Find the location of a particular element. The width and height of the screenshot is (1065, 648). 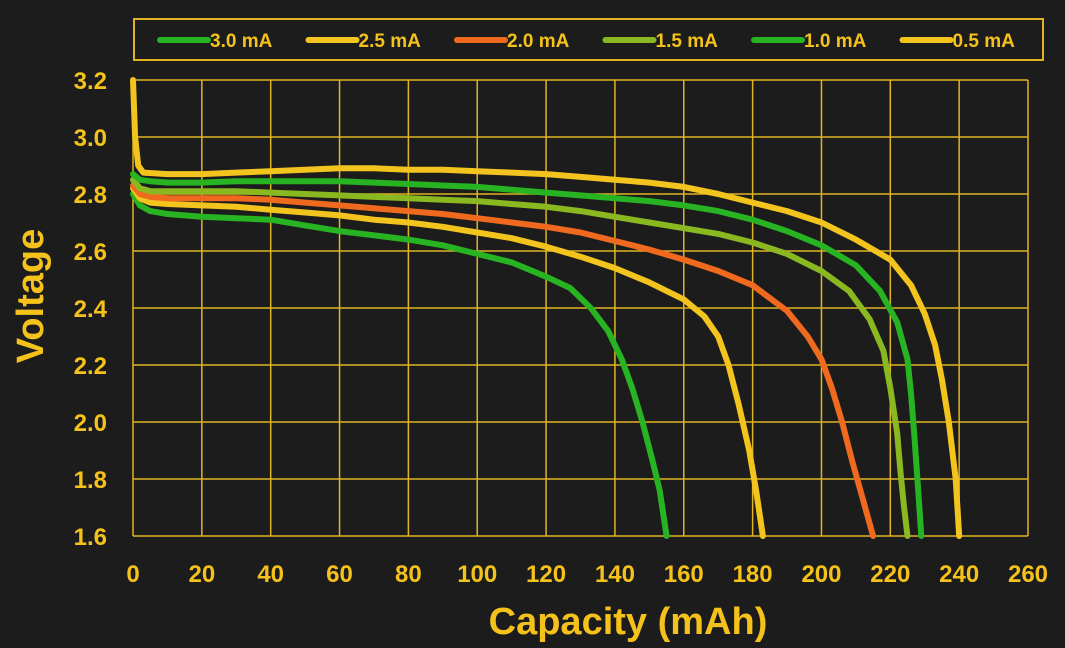

legend-box is located at coordinates (588, 39).